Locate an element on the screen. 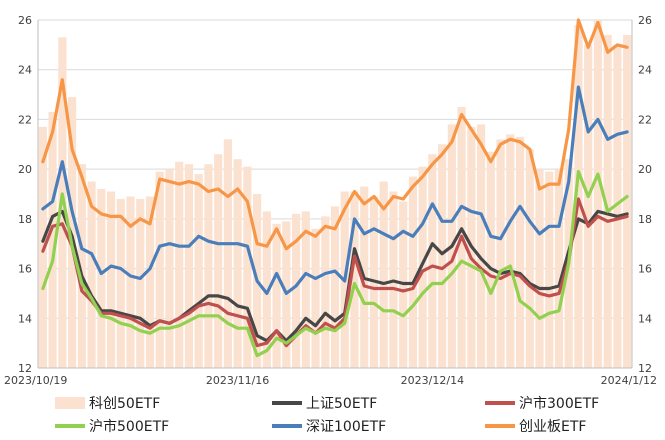 This screenshot has width=665, height=440. y-tick-label-right: 20 is located at coordinates (645, 169).